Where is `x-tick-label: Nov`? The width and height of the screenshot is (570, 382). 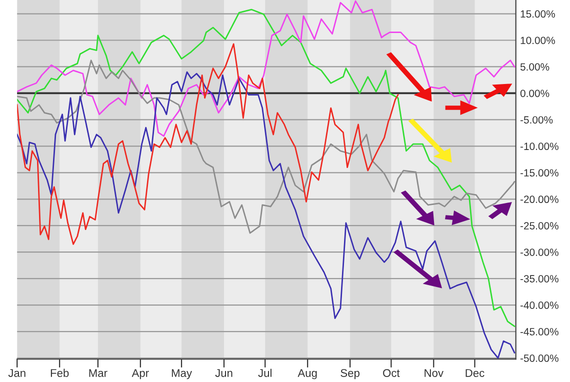 x-tick-label: Nov is located at coordinates (434, 373).